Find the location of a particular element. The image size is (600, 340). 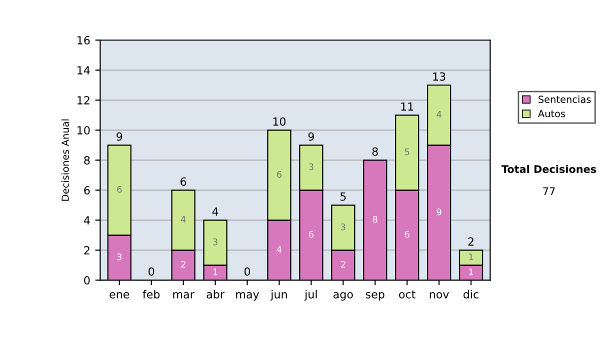

y-tick-label: 0 is located at coordinates (87, 280).